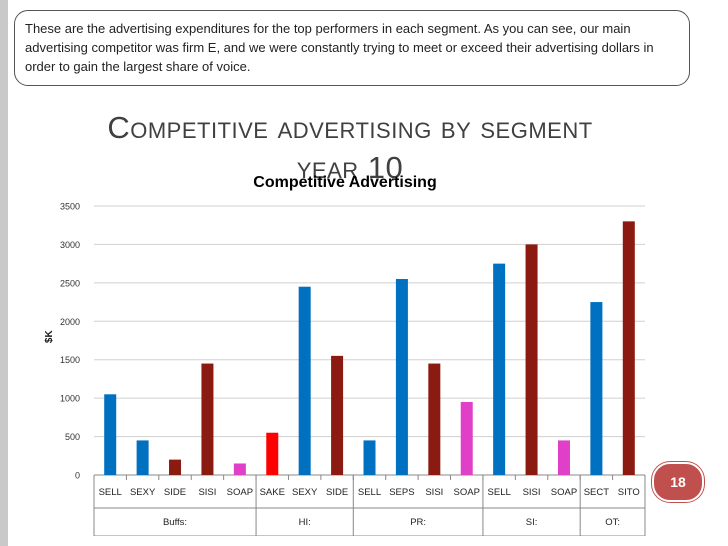  I want to click on group-label: HI:, so click(305, 522).